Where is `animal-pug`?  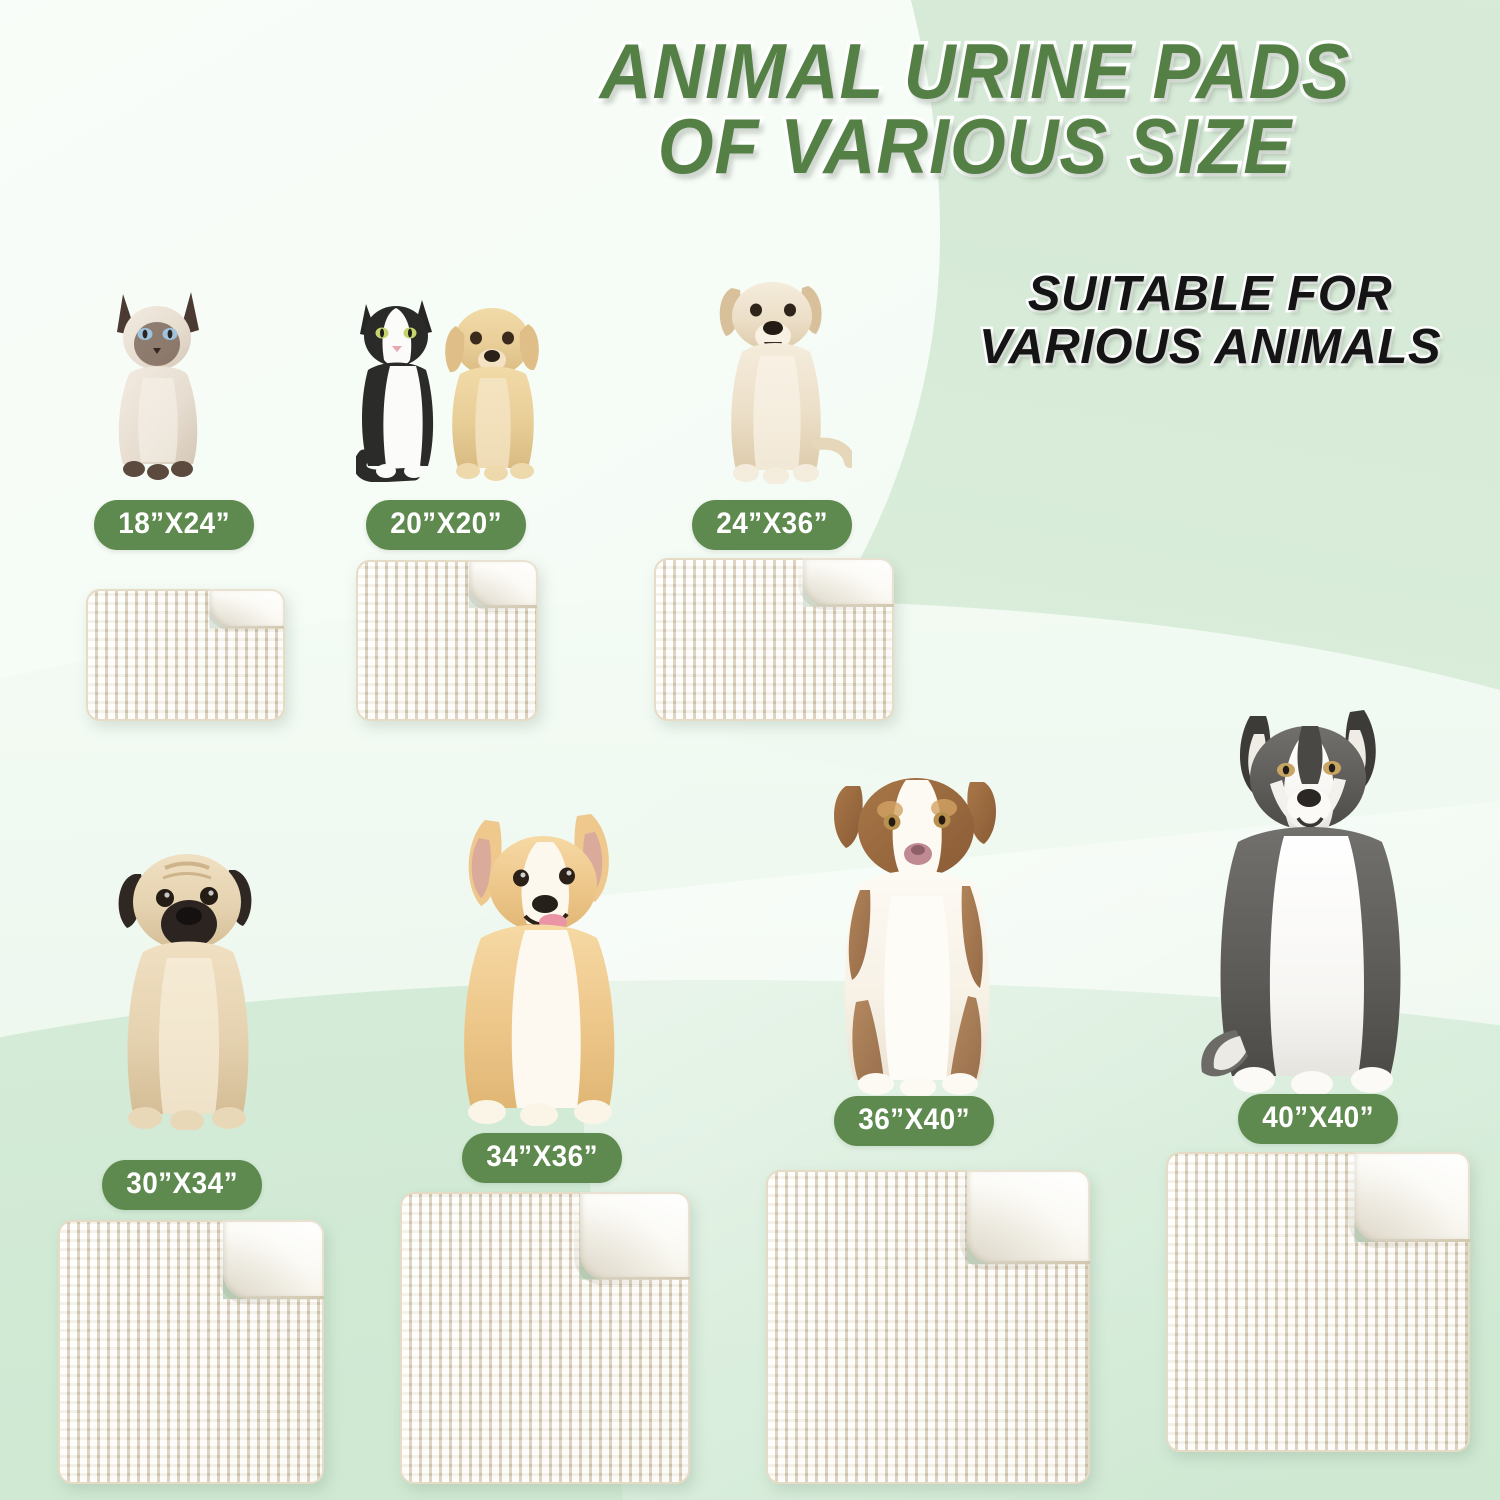
animal-pug is located at coordinates (187, 985).